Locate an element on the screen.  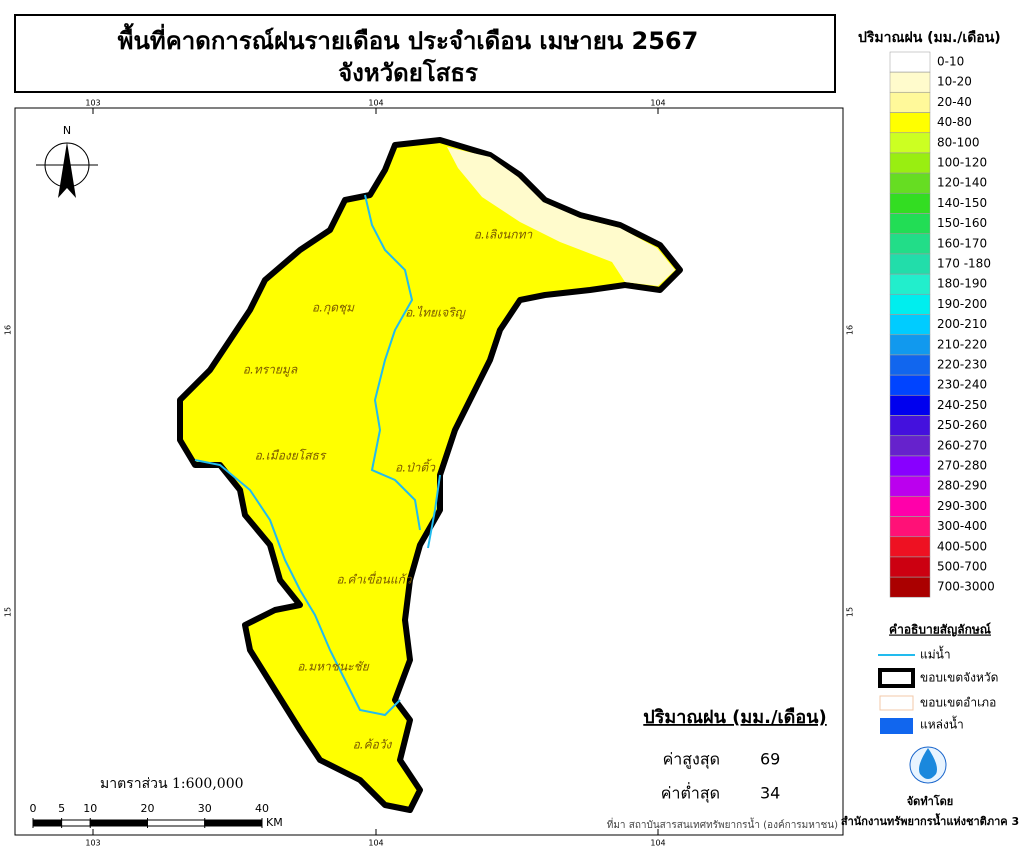
legend-label: 200-210 is located at coordinates (962, 324).